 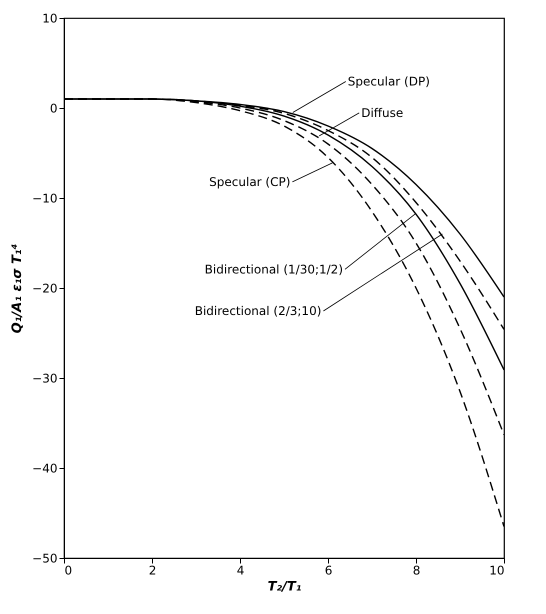 What do you see at coordinates (273, 269) in the screenshot?
I see `annotation: Bidirectional (1/30;1/2)` at bounding box center [273, 269].